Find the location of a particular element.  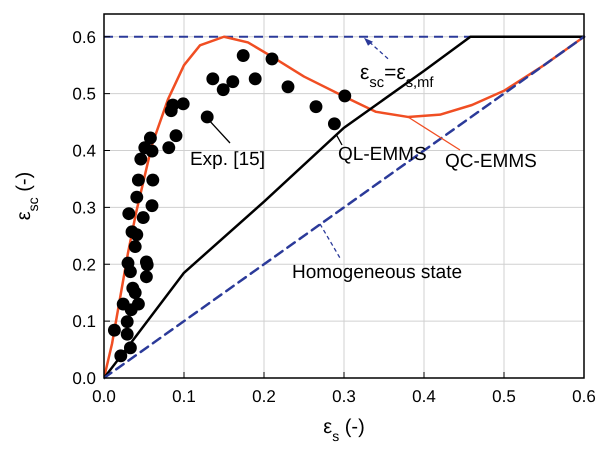

x-tick-label: 0.4 is located at coordinates (424, 396).